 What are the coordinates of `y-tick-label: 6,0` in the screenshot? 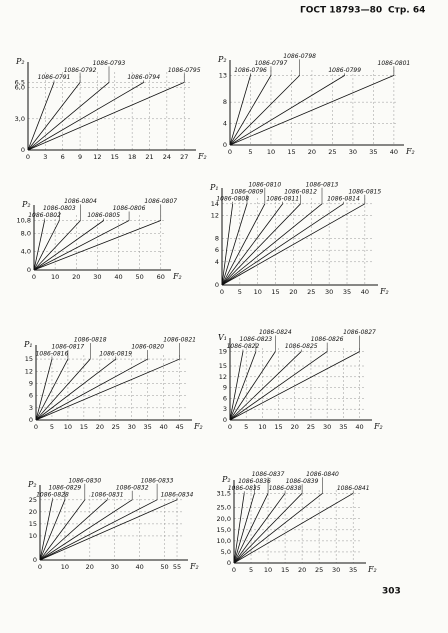 It's located at (20, 88).